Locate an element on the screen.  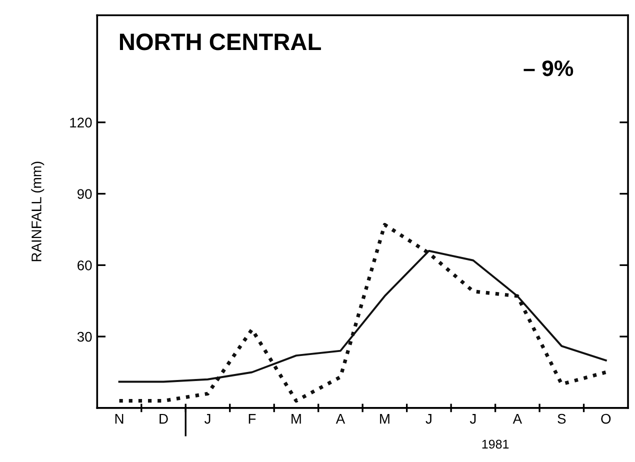
y-tick-label: 90 is located at coordinates (85, 194).